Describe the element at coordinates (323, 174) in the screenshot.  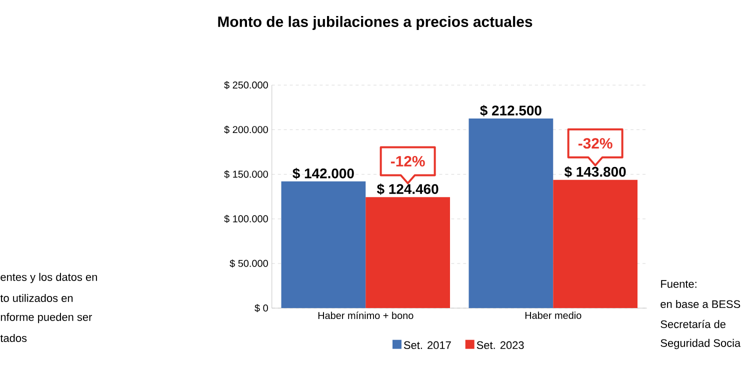
I see `data-label: $ 142.000` at that location.